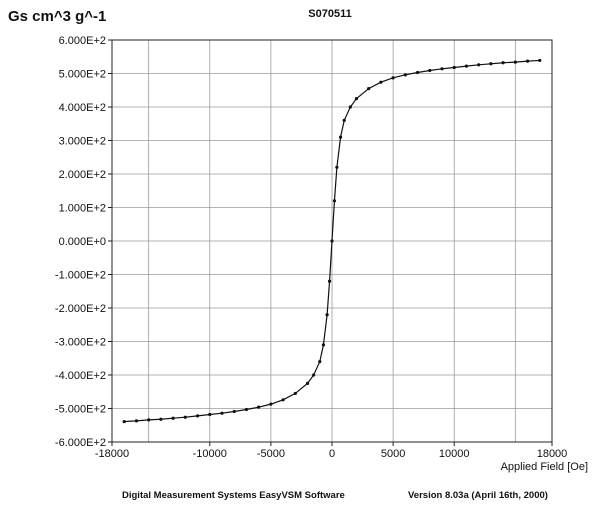 The image size is (600, 518). Describe the element at coordinates (82, 142) in the screenshot. I see `y-tick-label: 3.000E+2` at that location.